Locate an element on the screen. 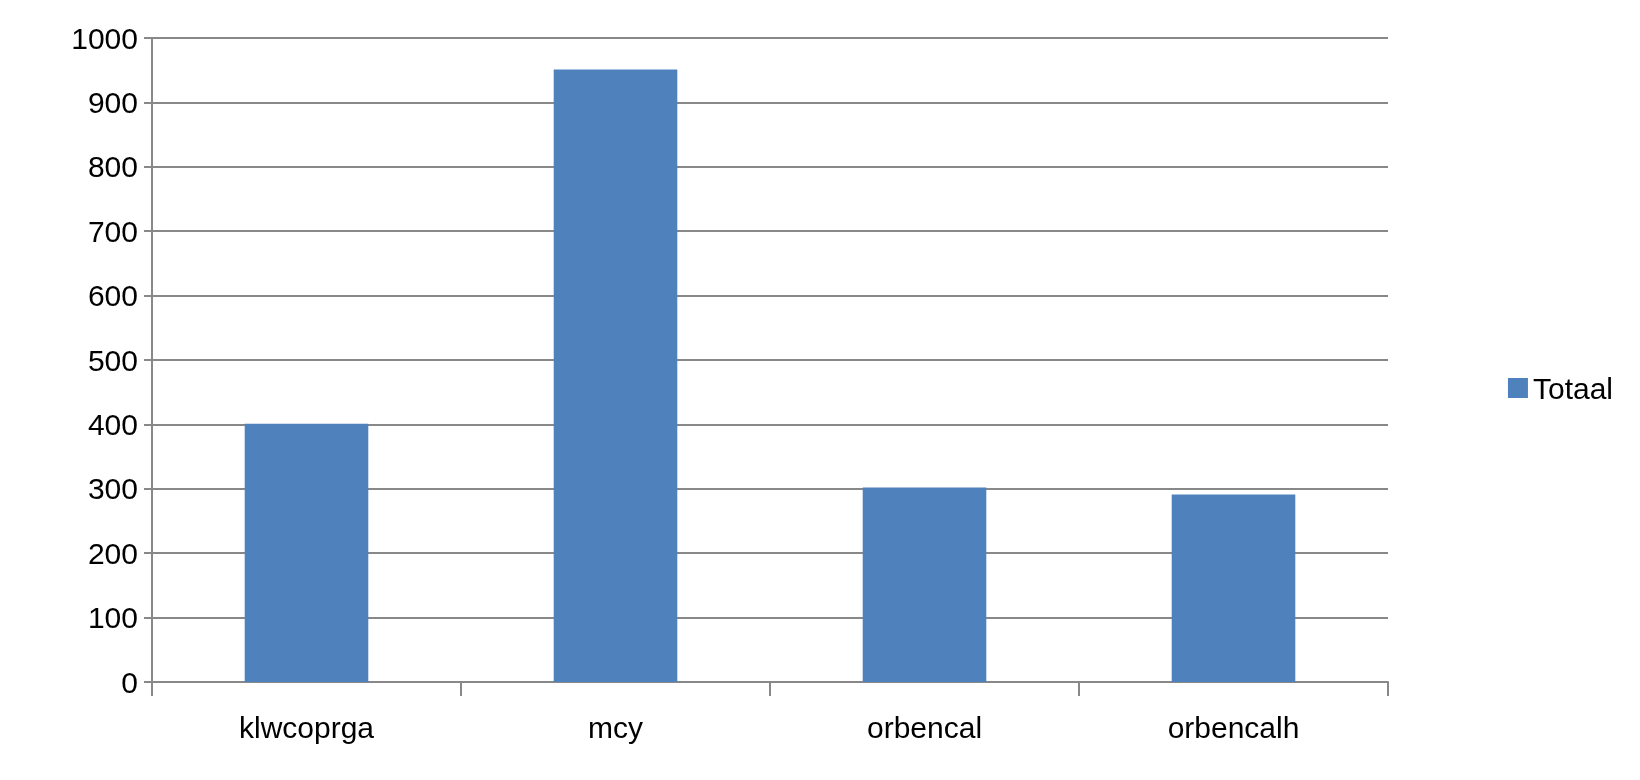  y-tick-label: 300 is located at coordinates (112, 489).